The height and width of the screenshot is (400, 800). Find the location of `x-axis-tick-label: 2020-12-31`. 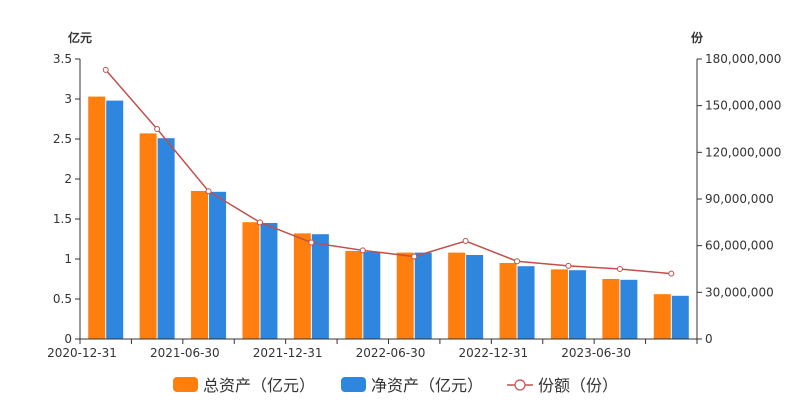

x-axis-tick-label: 2020-12-31 is located at coordinates (82, 353).